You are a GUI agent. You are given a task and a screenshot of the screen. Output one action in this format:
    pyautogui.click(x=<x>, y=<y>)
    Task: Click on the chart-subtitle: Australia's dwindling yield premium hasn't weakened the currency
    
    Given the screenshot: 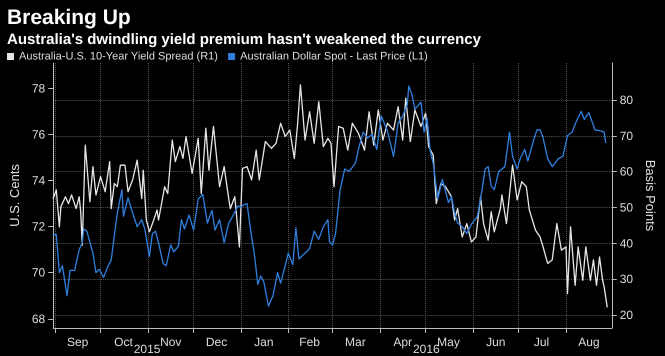 What is the action you would take?
    pyautogui.click(x=244, y=39)
    